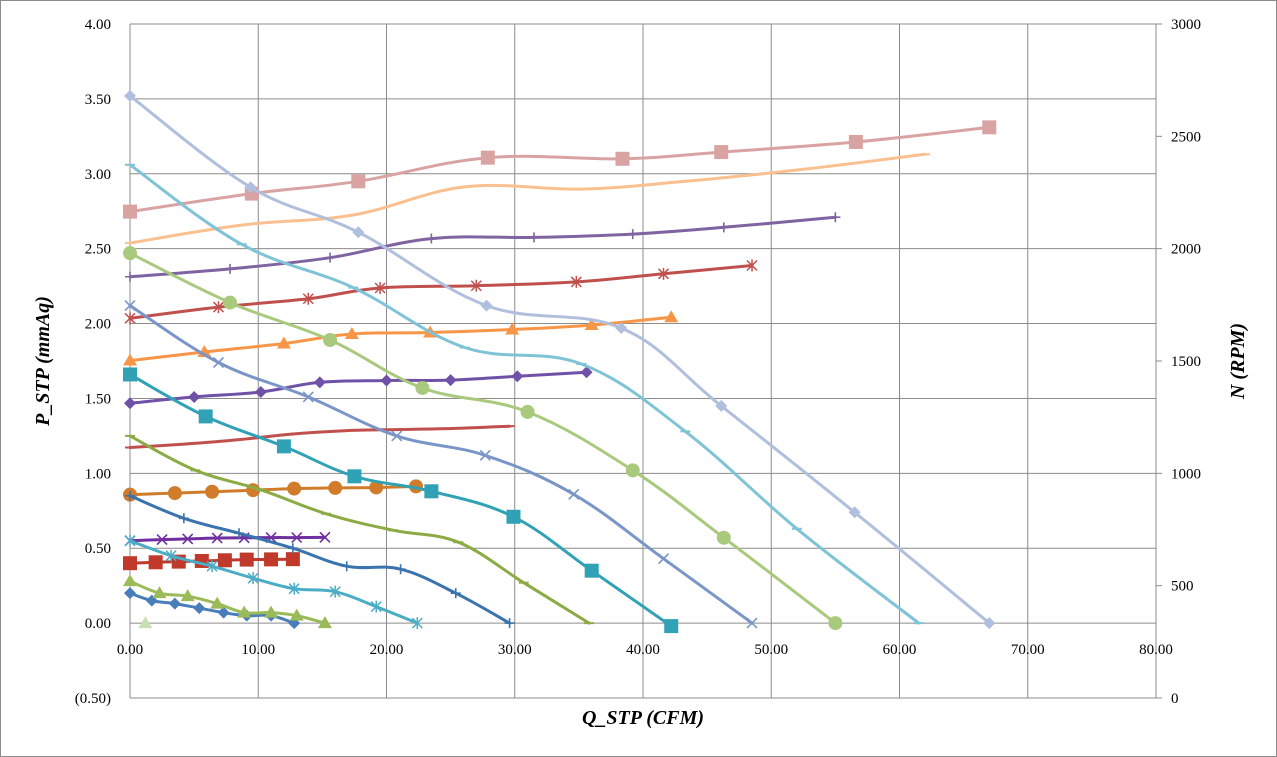 This screenshot has height=757, width=1277. I want to click on y-tick-label: 4.00, so click(98, 25).